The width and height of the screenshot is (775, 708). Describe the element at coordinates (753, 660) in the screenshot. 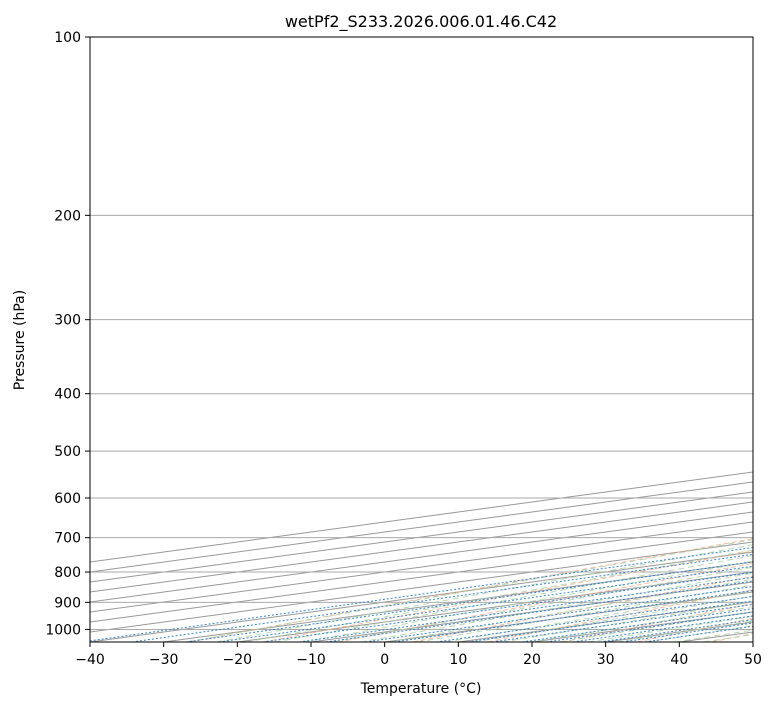

I see `x-tick-label: 50` at that location.